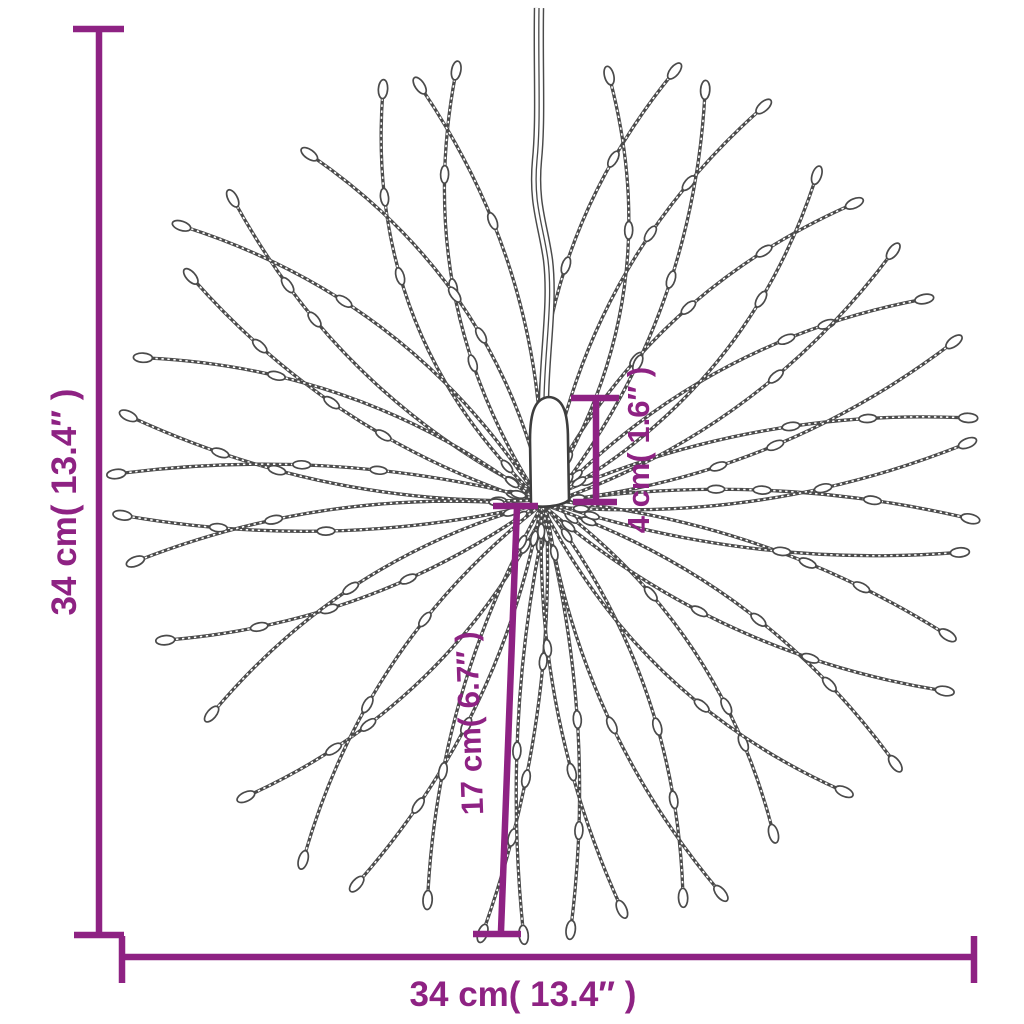  I want to click on drop-dimension-line, so click(509, 719).